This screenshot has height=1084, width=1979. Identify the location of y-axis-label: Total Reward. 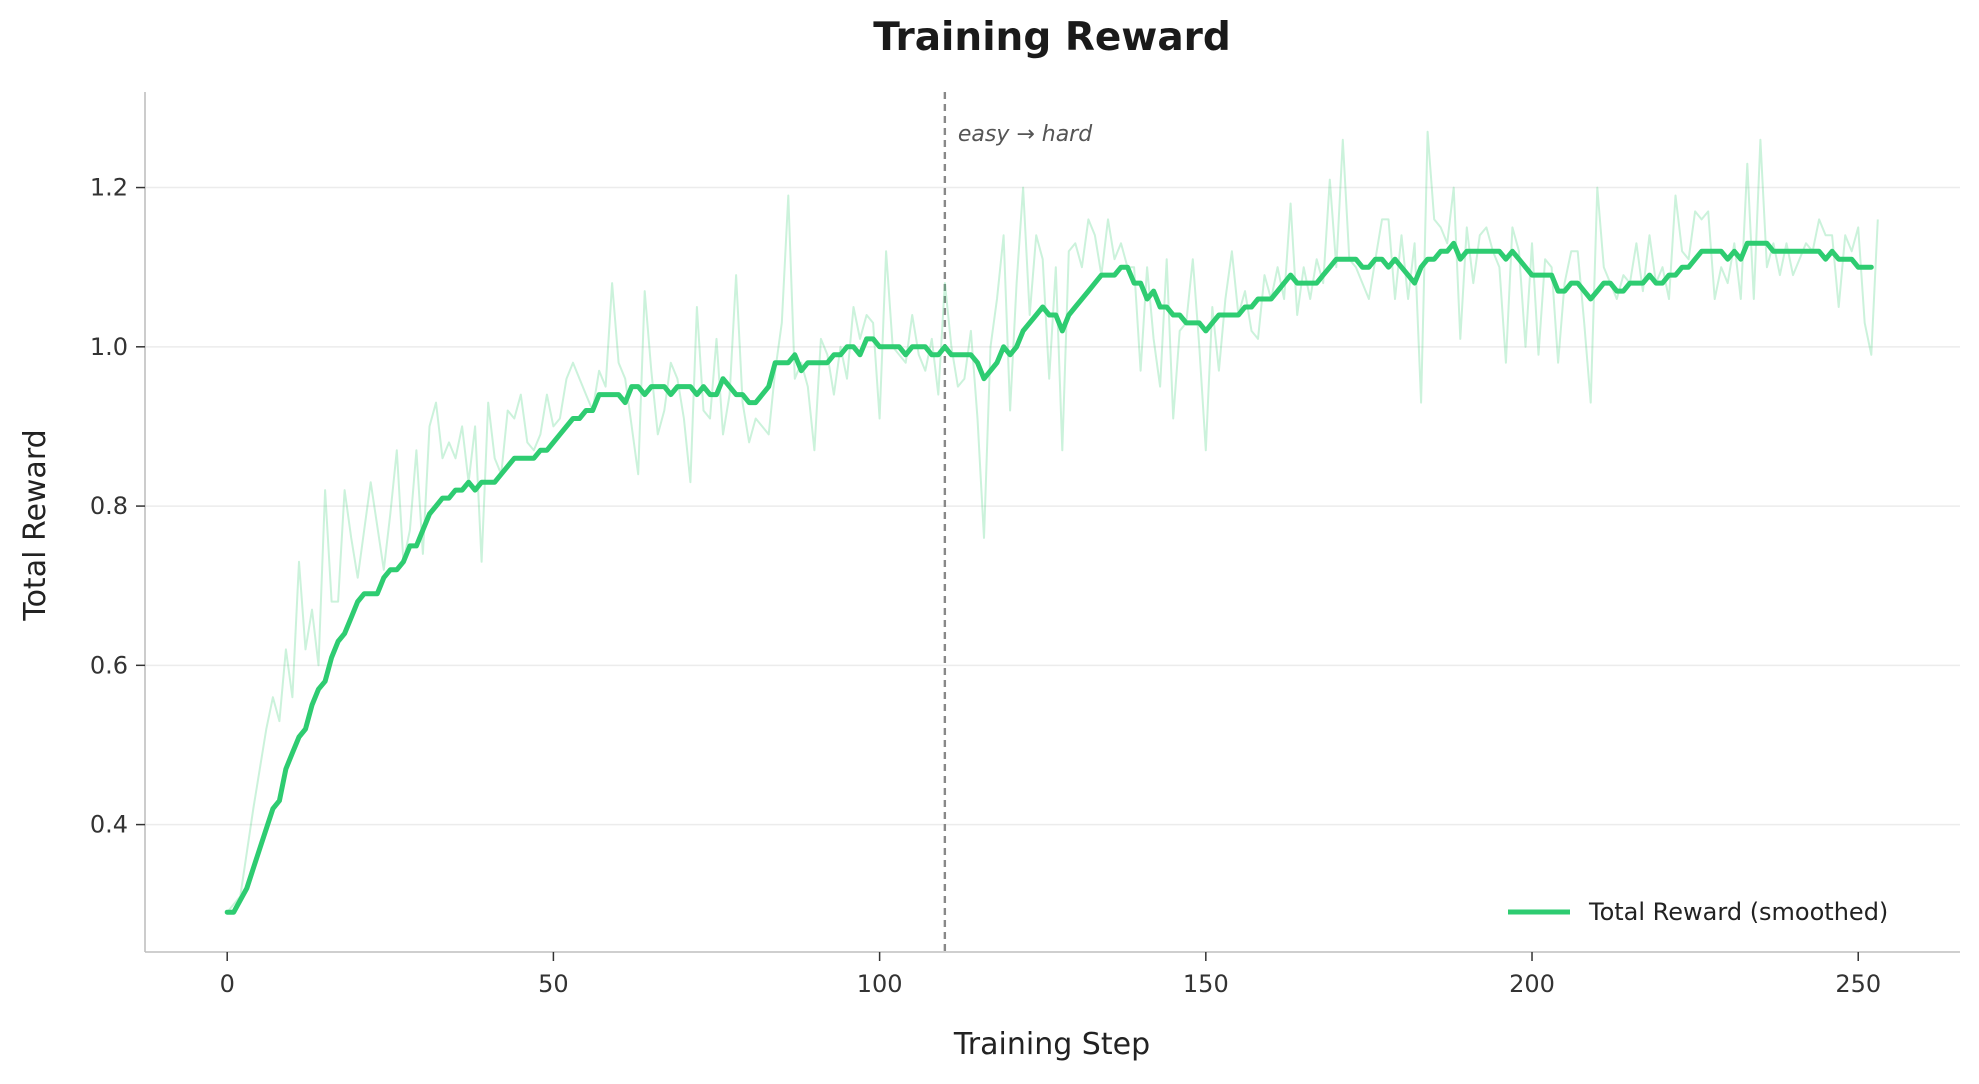
(35, 525).